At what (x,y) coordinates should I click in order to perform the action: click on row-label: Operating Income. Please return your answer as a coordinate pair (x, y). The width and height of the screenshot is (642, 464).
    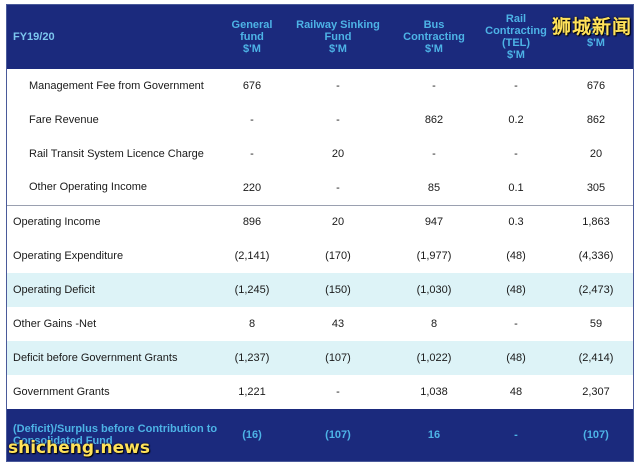
    Looking at the image, I should click on (114, 221).